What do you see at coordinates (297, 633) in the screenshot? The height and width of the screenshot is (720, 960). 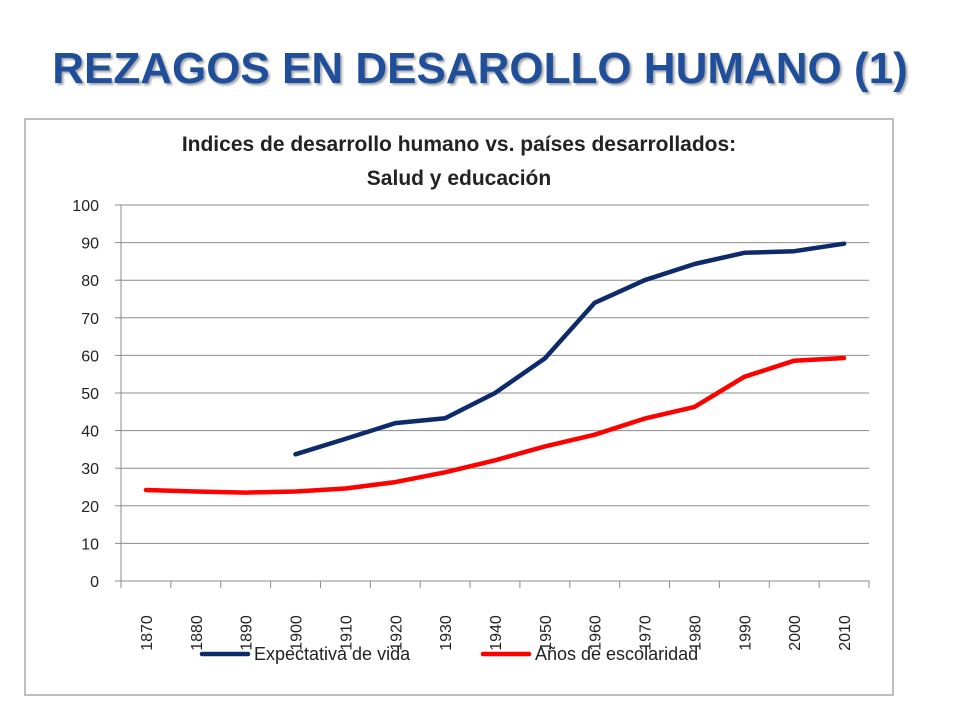 I see `x-tick-label: 1900` at bounding box center [297, 633].